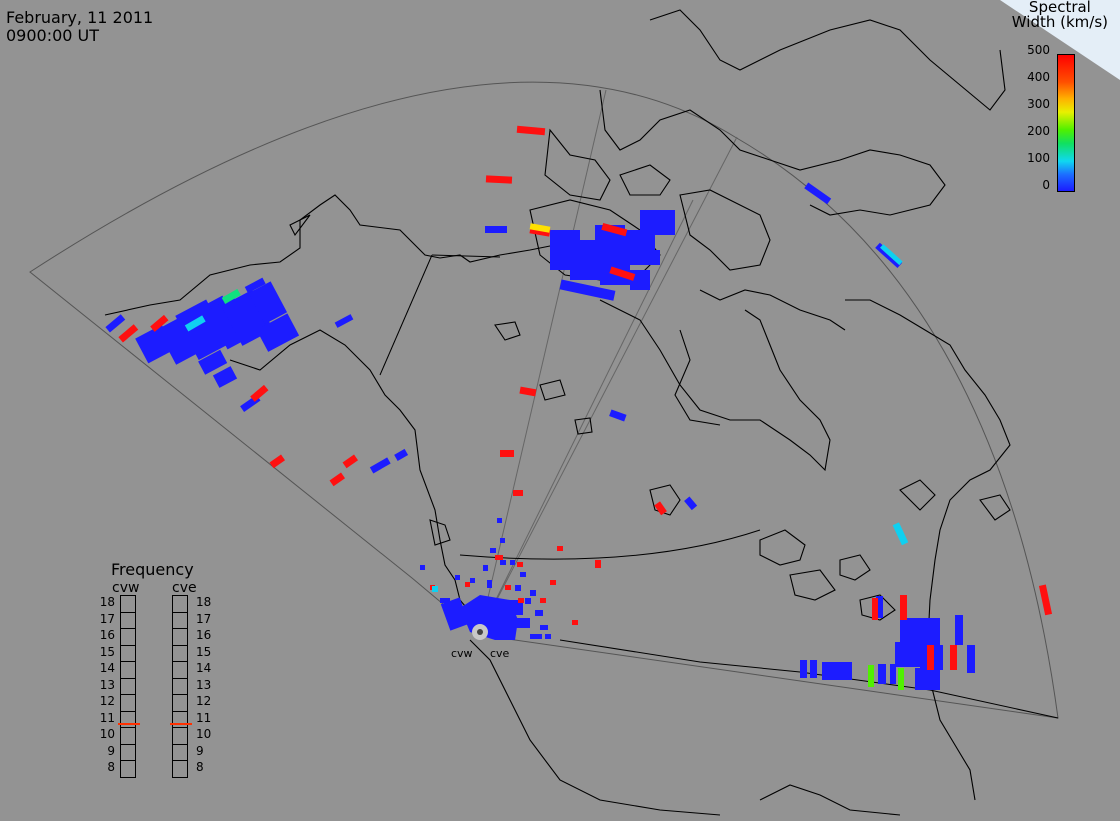  Describe the element at coordinates (500, 653) in the screenshot. I see `site-label-cve: cve` at that location.